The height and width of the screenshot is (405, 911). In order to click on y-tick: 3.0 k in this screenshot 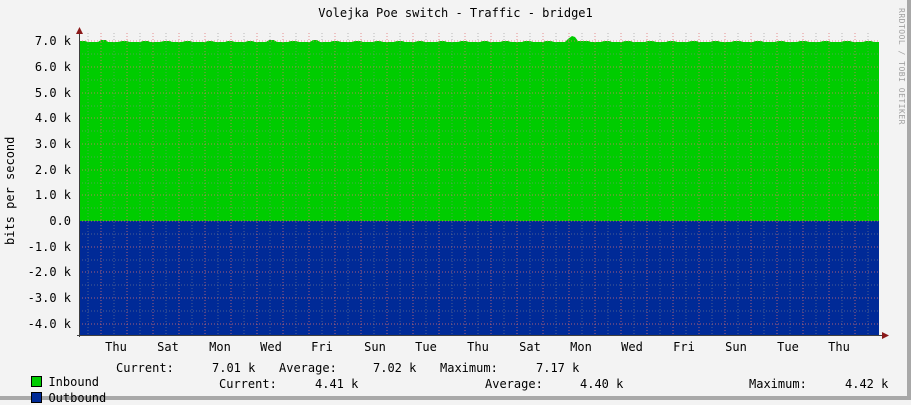, I will do `click(52, 144)`.